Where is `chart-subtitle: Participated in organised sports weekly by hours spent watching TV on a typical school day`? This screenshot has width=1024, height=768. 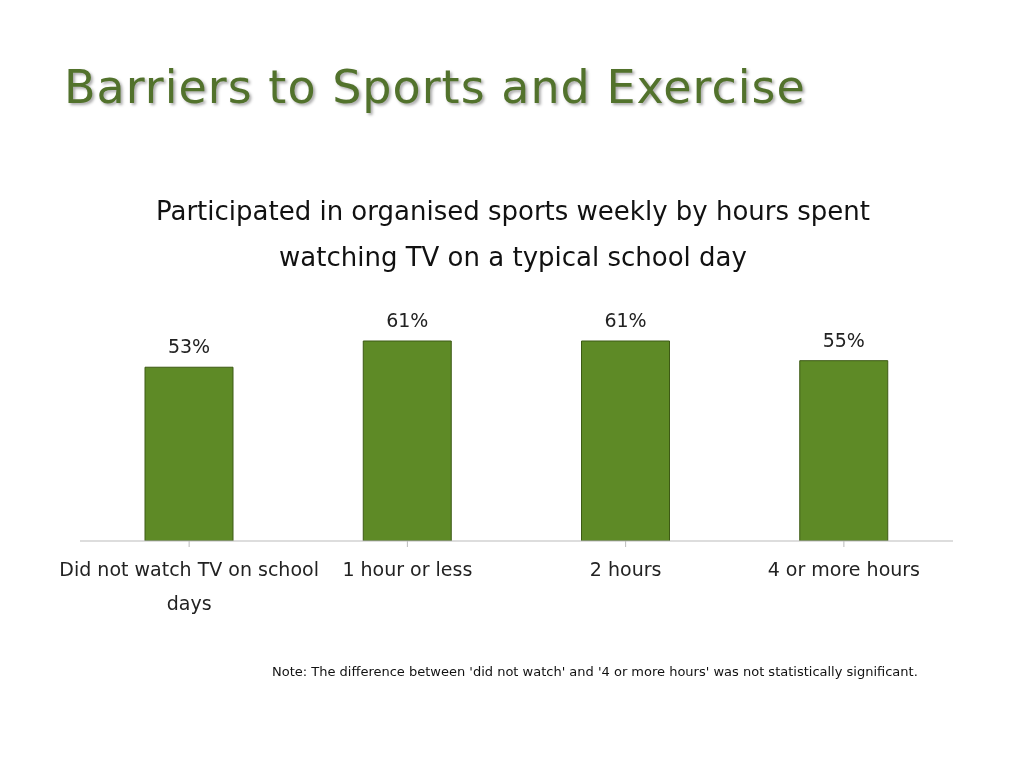
chart-subtitle: Participated in organised sports weekly by hours spent watching TV on a typical school day is located at coordinates (513, 234).